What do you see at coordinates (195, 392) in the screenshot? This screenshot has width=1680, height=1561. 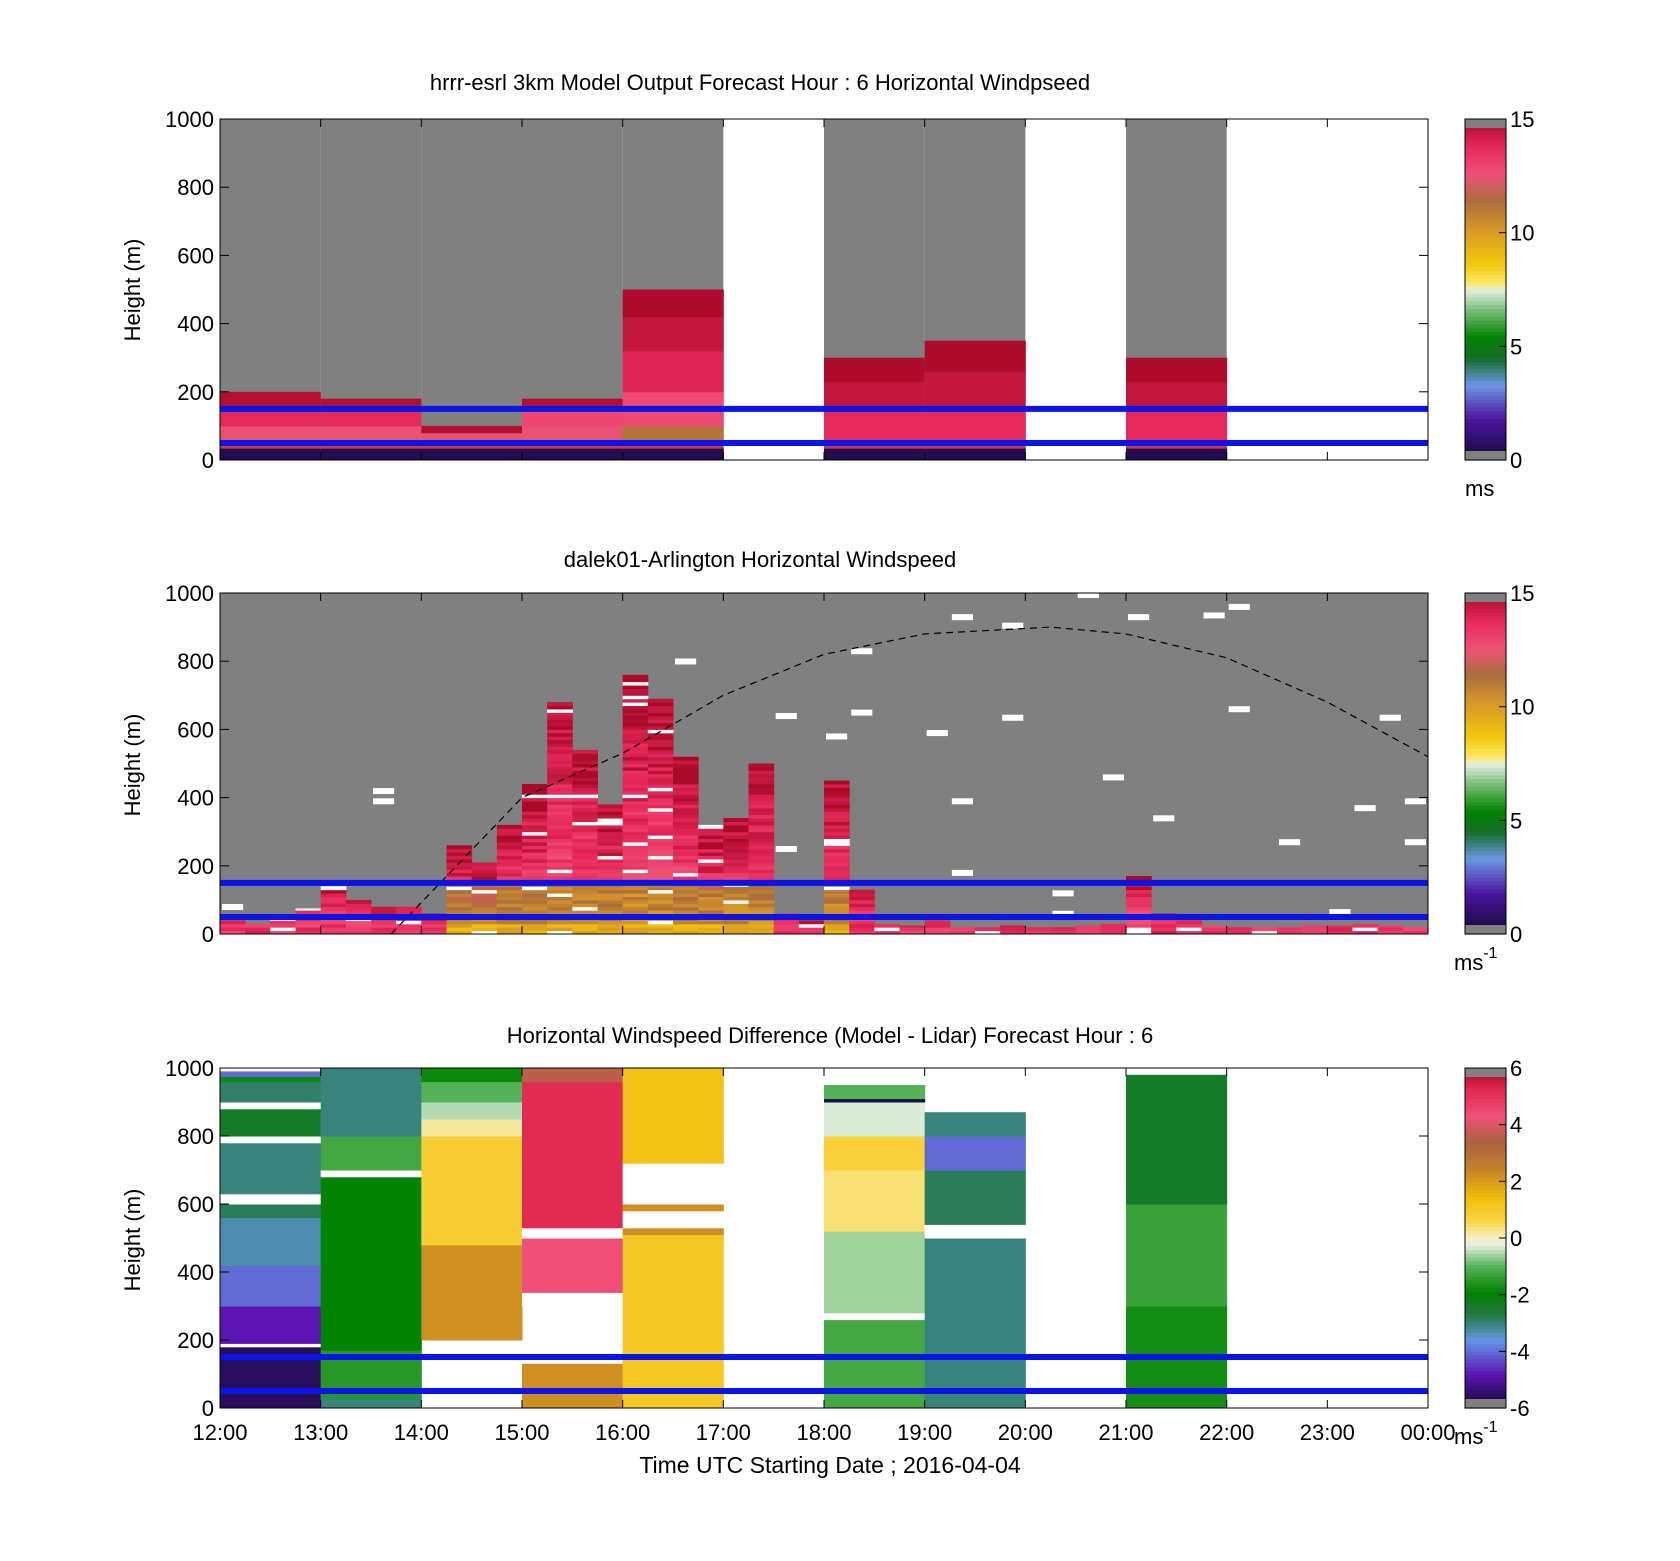 I see `y-tick-label: 200` at bounding box center [195, 392].